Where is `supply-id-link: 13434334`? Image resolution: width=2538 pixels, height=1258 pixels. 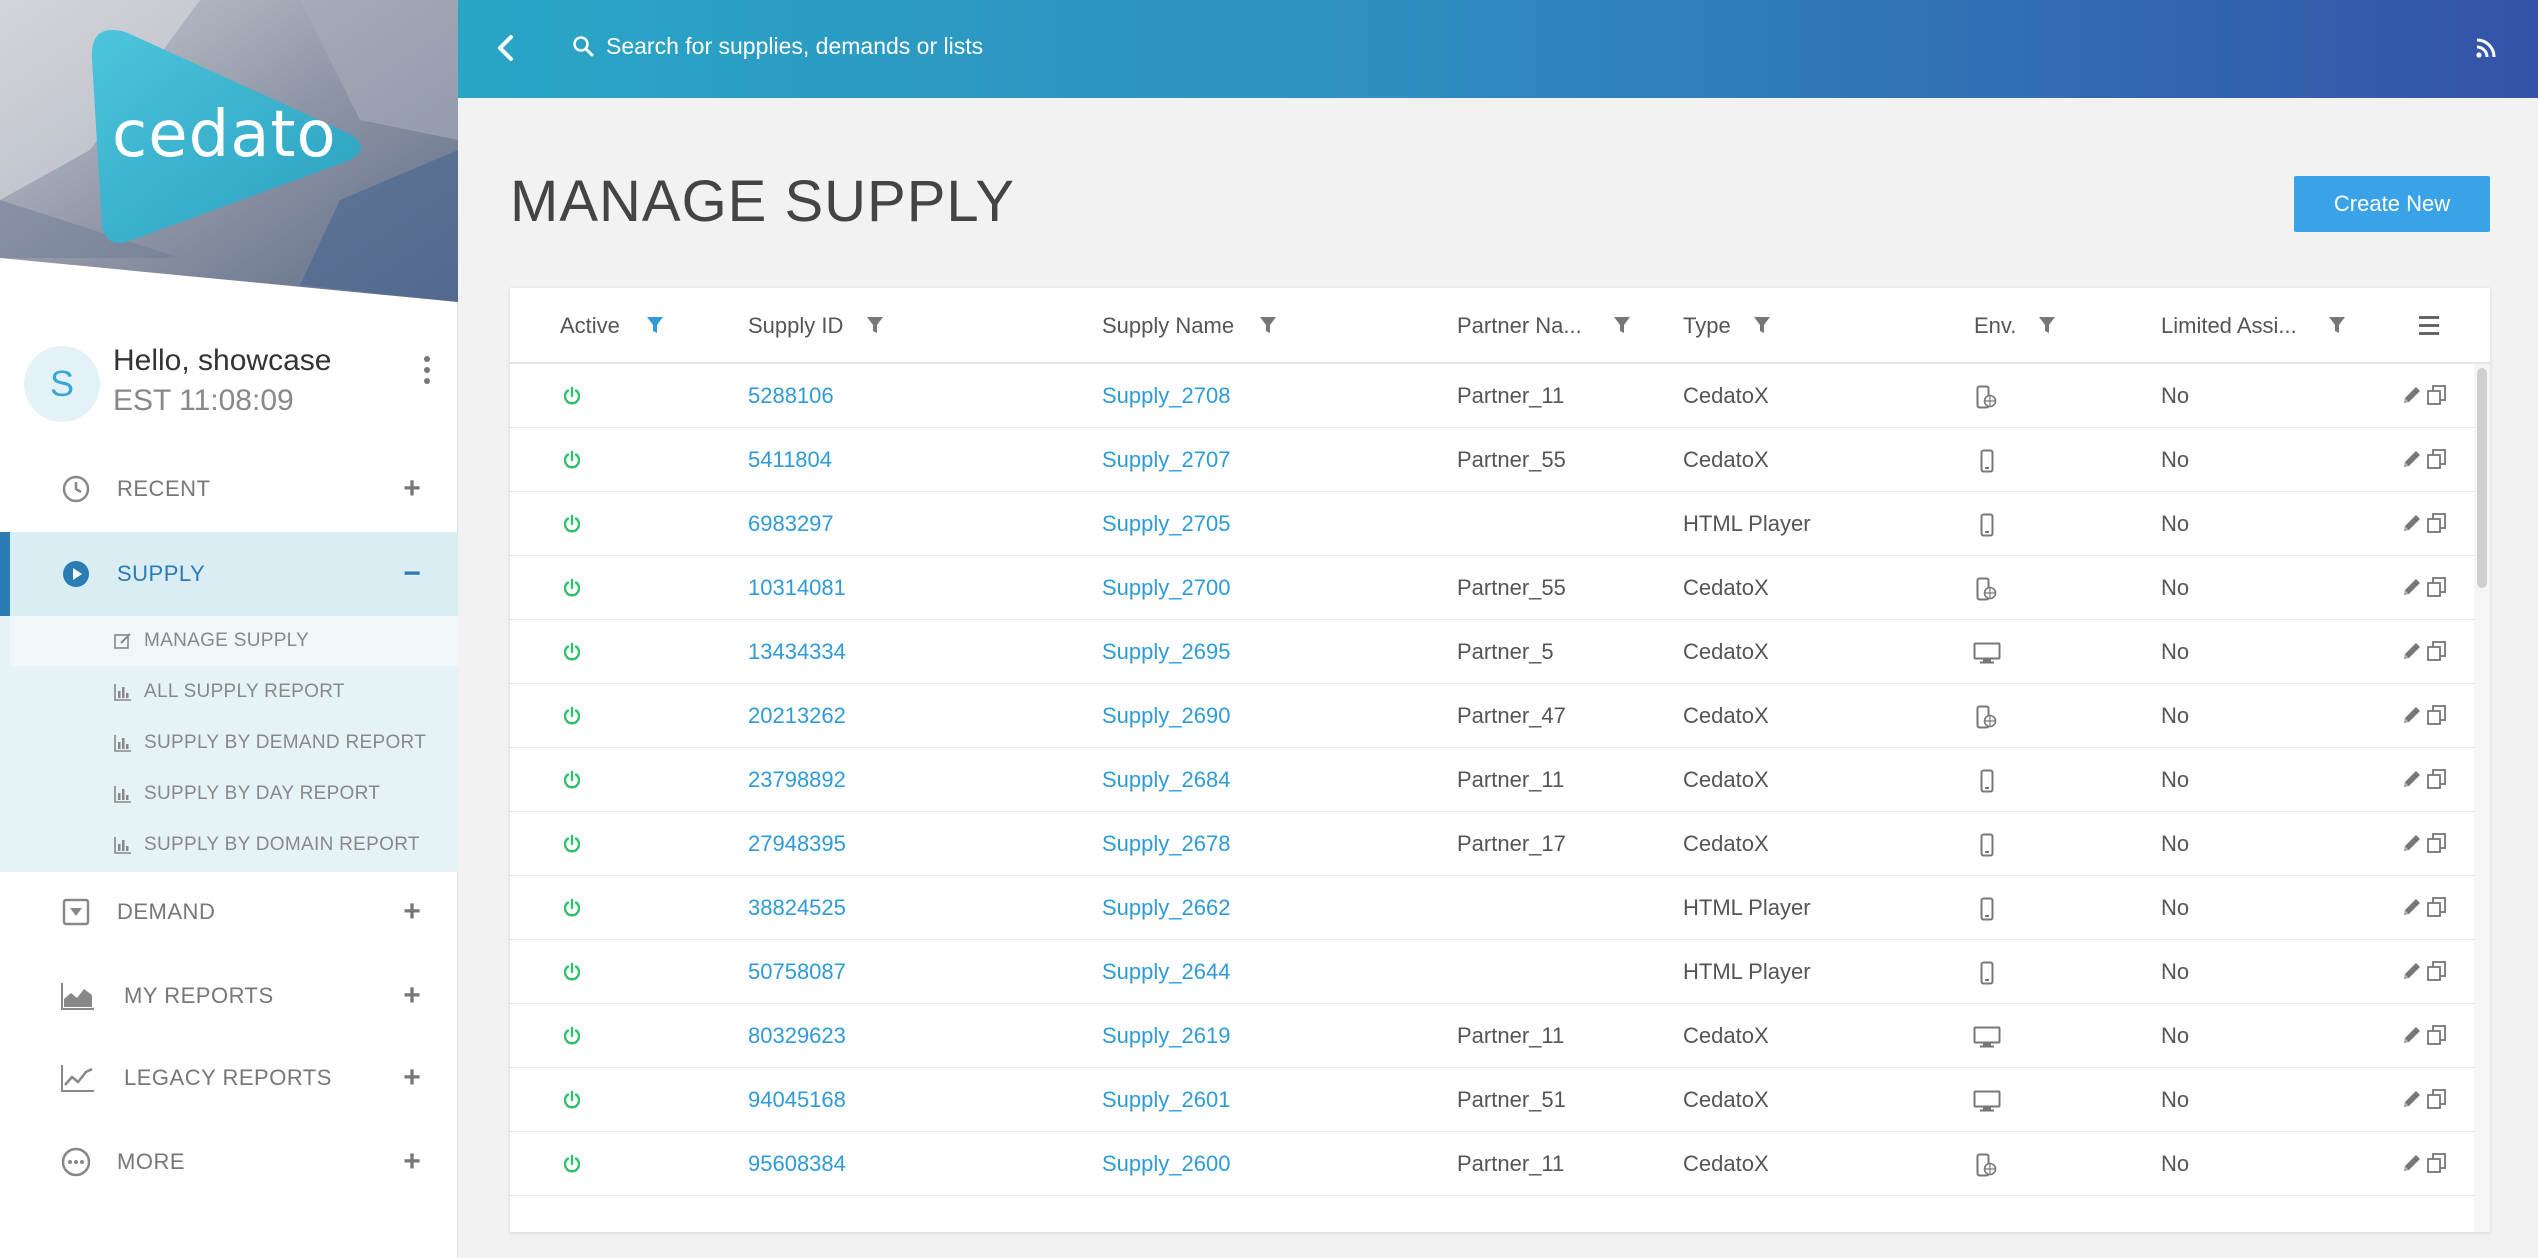
supply-id-link: 13434334 is located at coordinates (797, 651).